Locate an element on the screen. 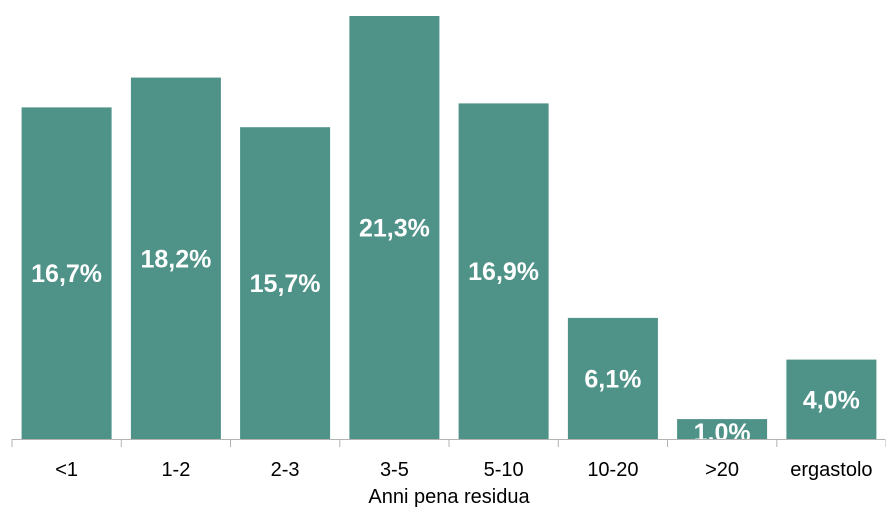  data-label-5-10: 16,9% is located at coordinates (503, 272).